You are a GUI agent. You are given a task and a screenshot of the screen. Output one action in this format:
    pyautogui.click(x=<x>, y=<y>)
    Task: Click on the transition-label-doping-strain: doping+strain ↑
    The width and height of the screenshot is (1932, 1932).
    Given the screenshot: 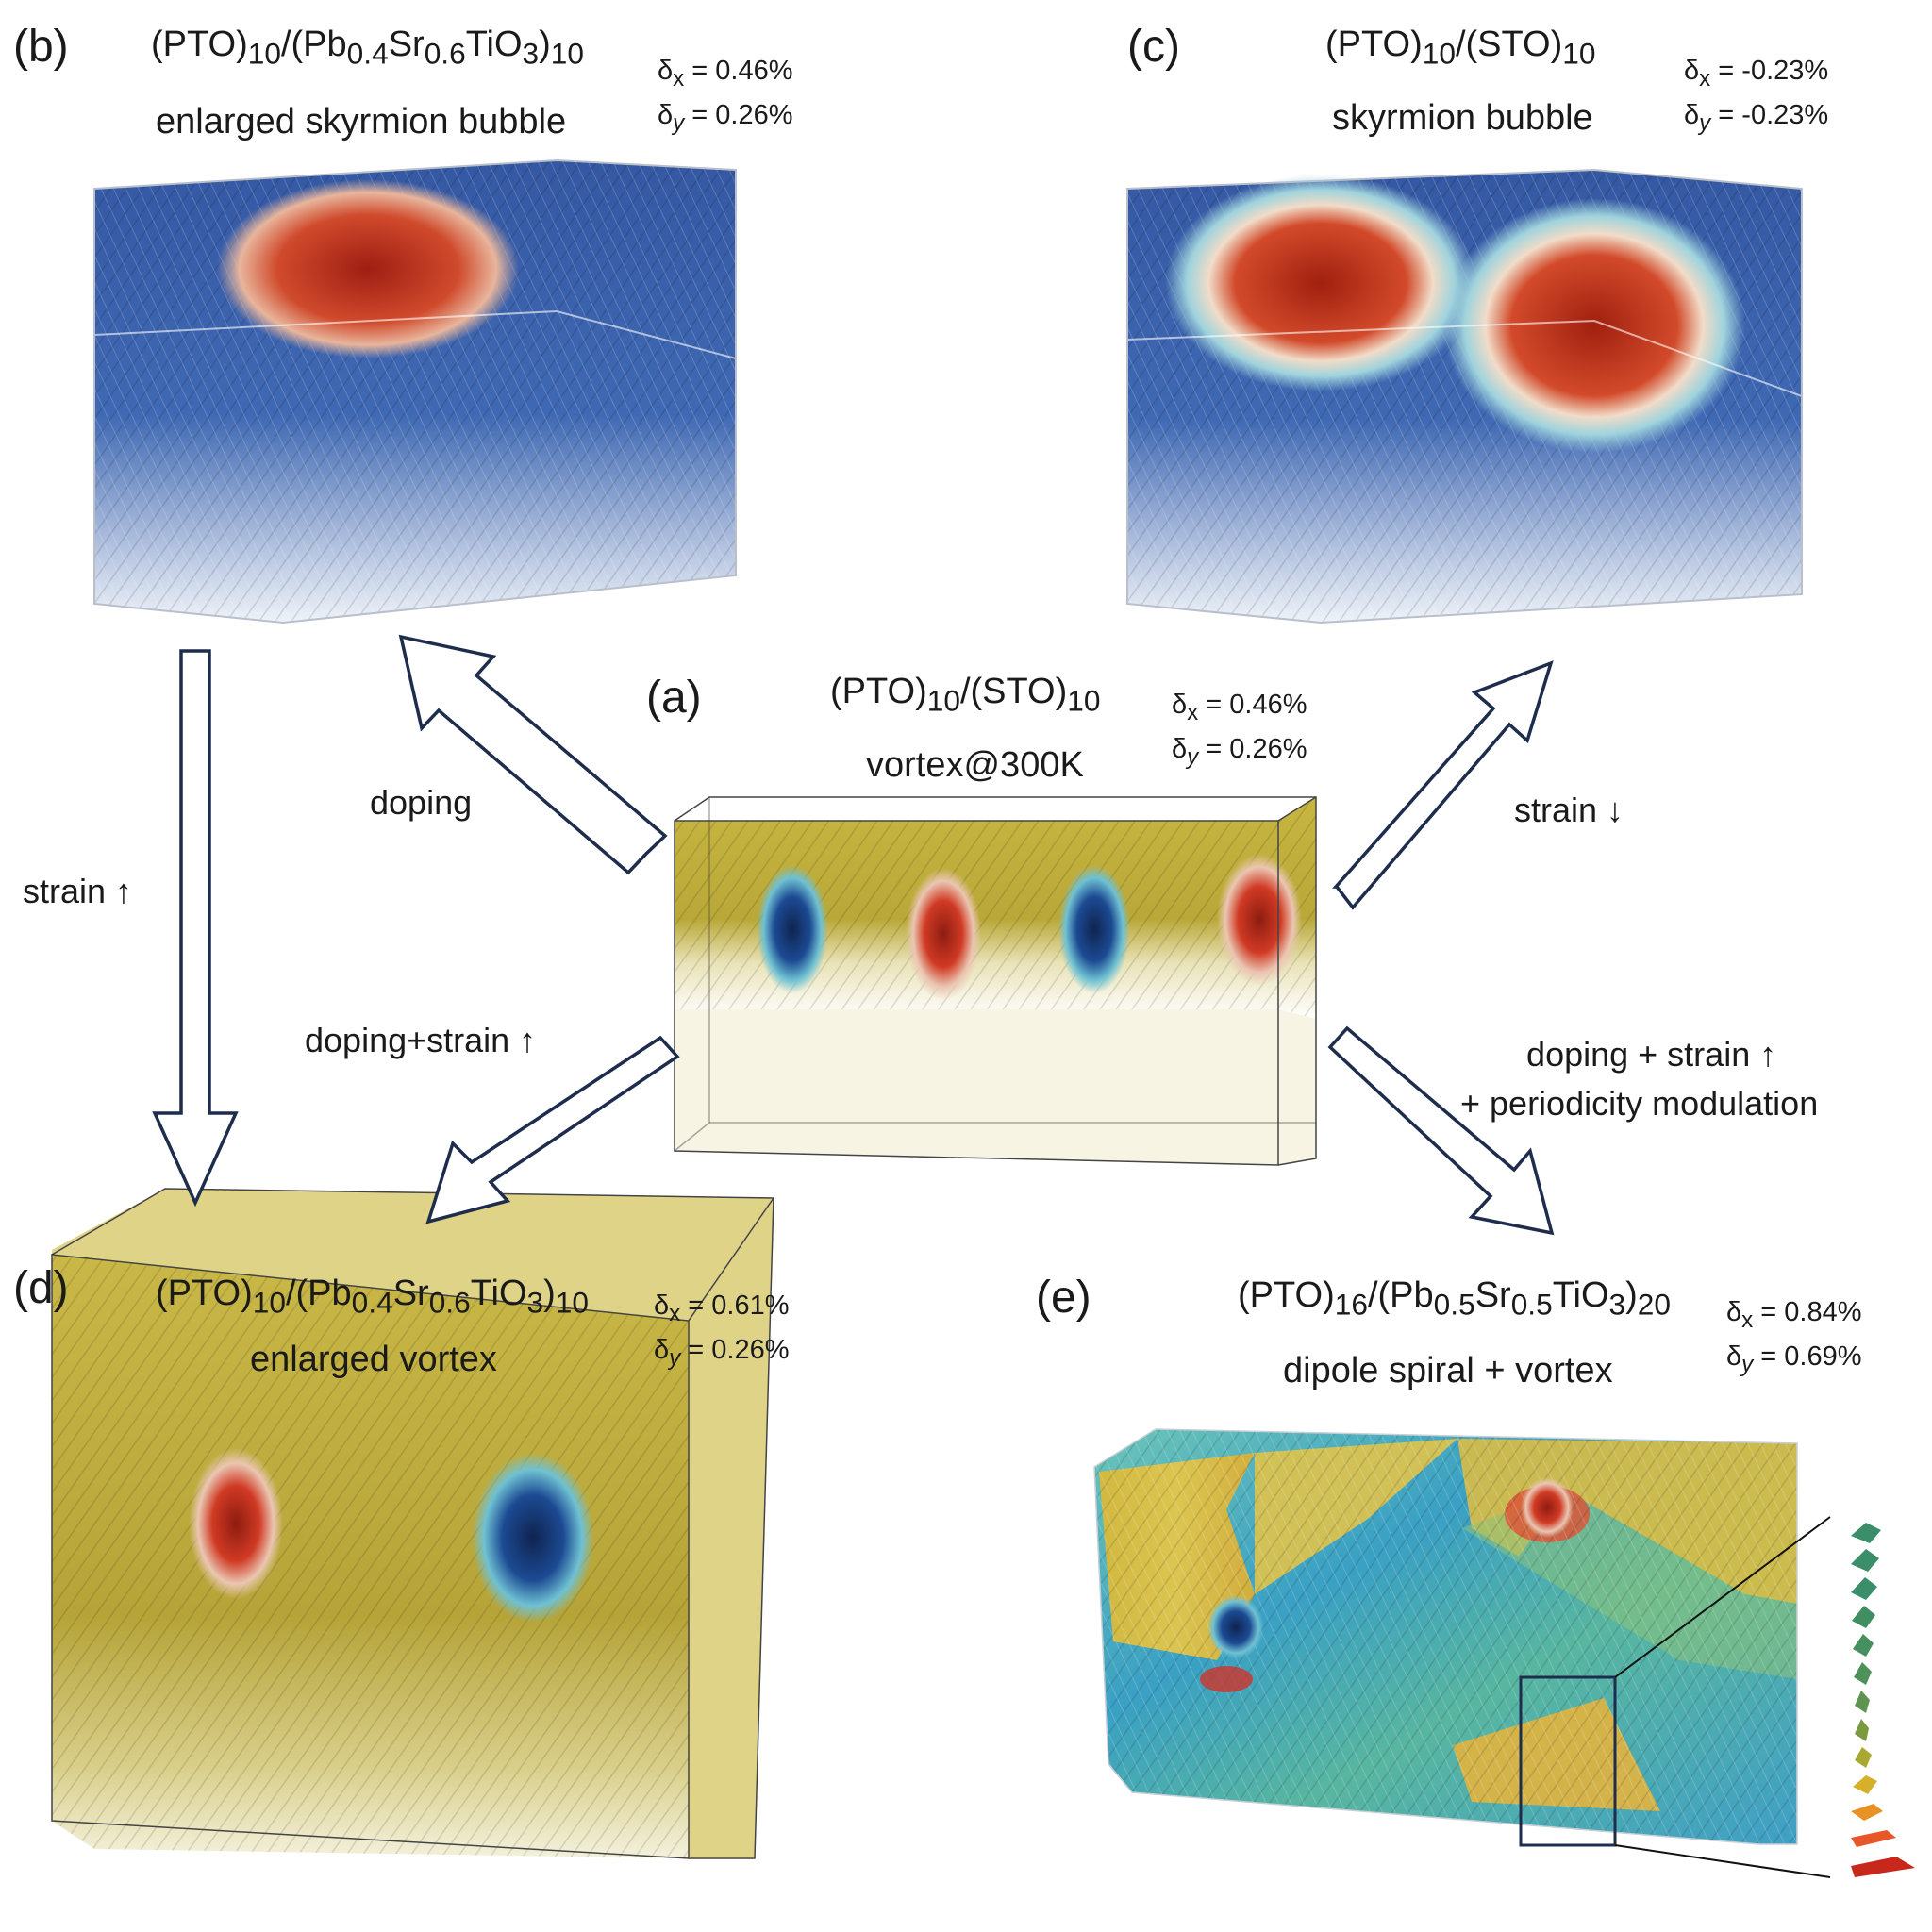 What is the action you would take?
    pyautogui.click(x=421, y=1040)
    